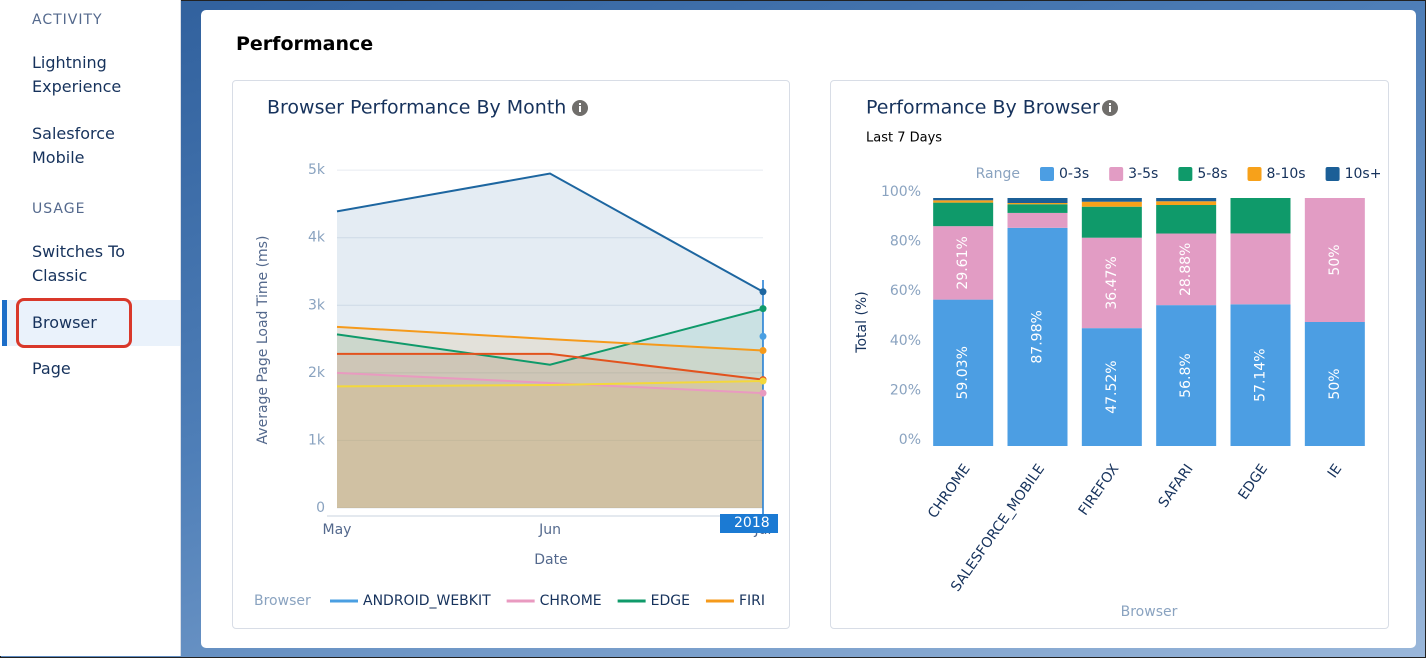  Describe the element at coordinates (337, 530) in the screenshot. I see `x-tick-label: May` at that location.